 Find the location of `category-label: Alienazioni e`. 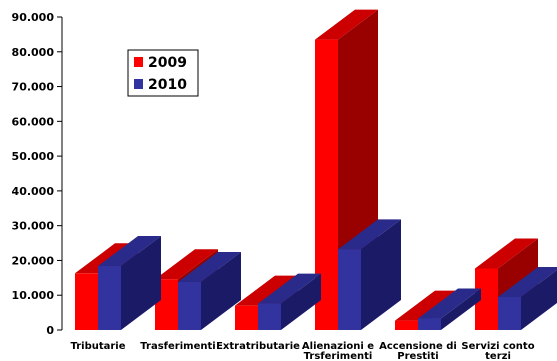

category-label: Alienazioni e is located at coordinates (338, 346).